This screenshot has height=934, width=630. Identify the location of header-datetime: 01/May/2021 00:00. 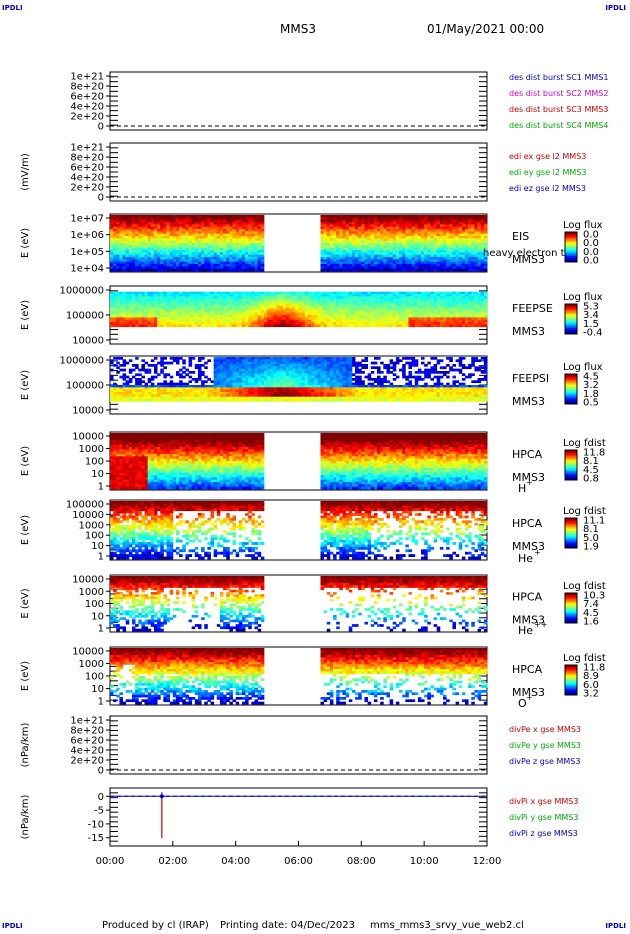
(486, 29).